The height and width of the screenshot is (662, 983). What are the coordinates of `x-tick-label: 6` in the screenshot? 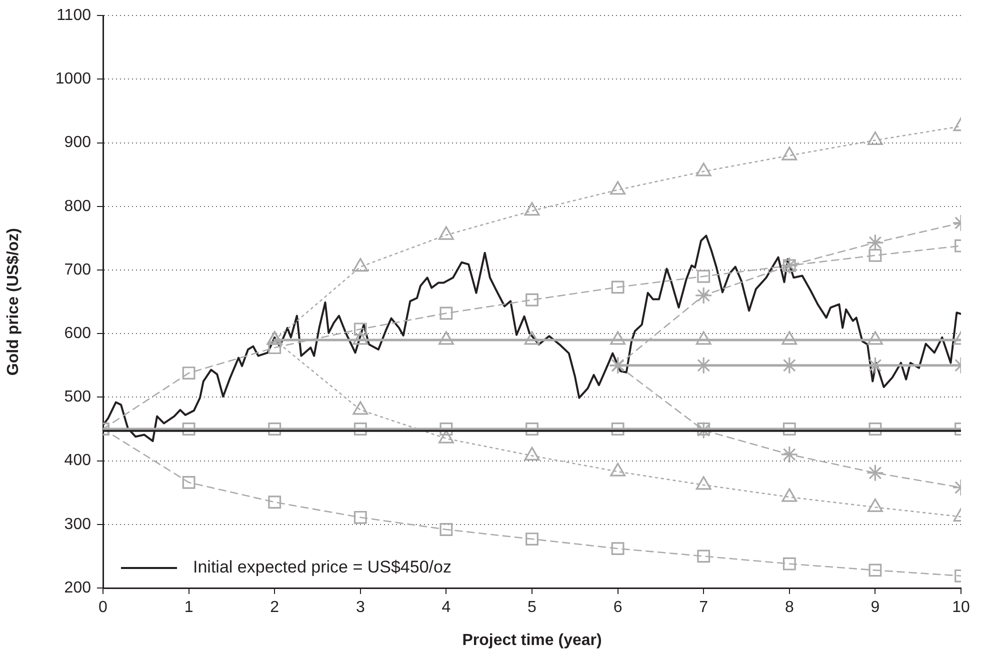 It's located at (617, 607).